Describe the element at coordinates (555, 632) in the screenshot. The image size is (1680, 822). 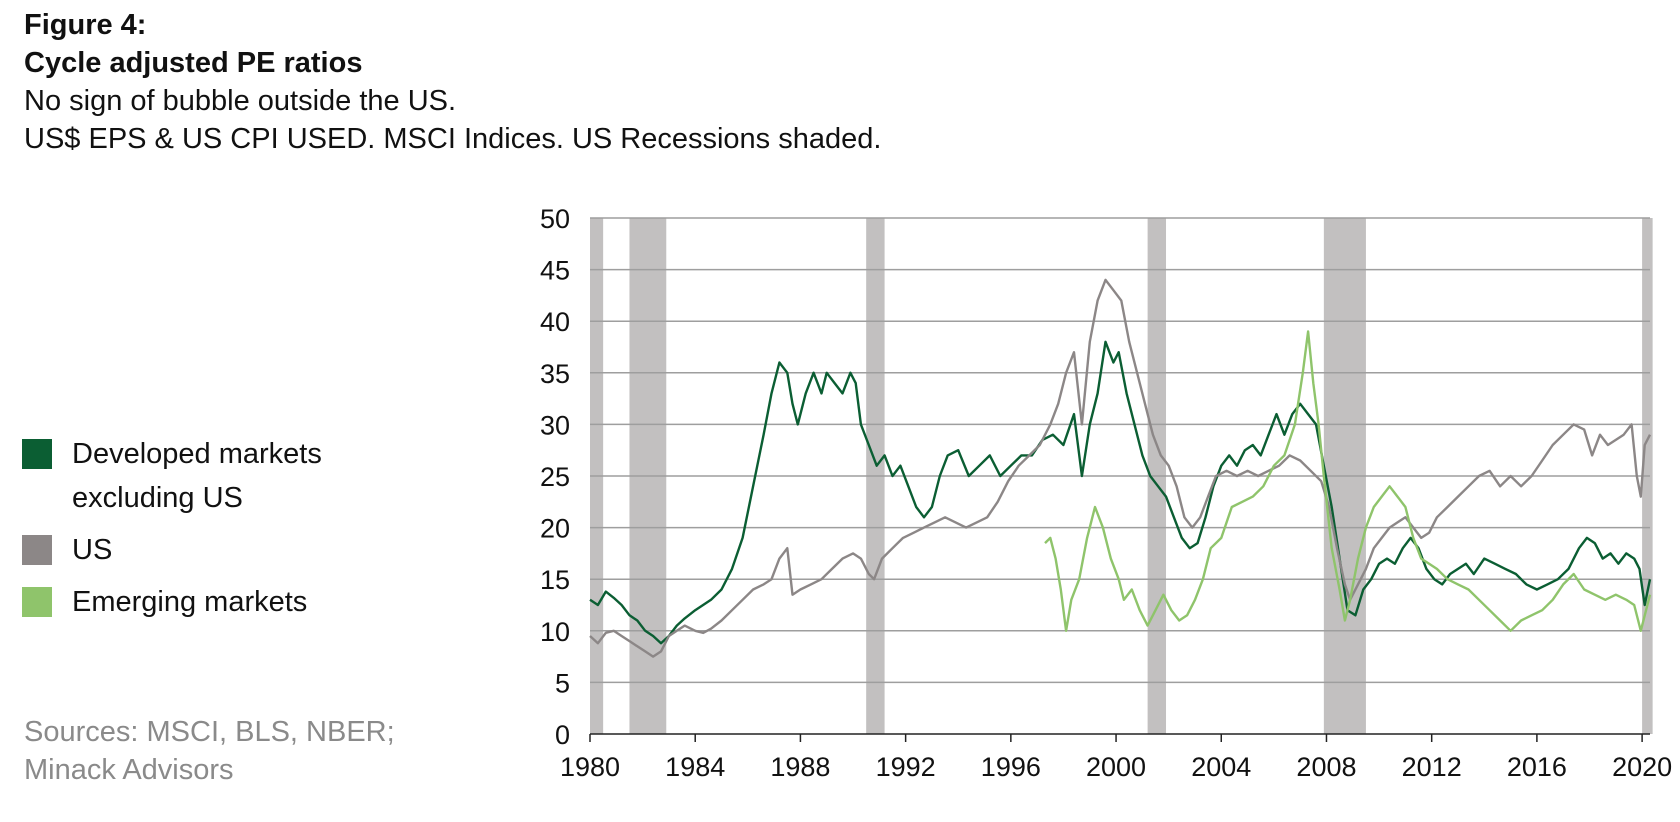
I see `y-tick-label-10: 10` at that location.